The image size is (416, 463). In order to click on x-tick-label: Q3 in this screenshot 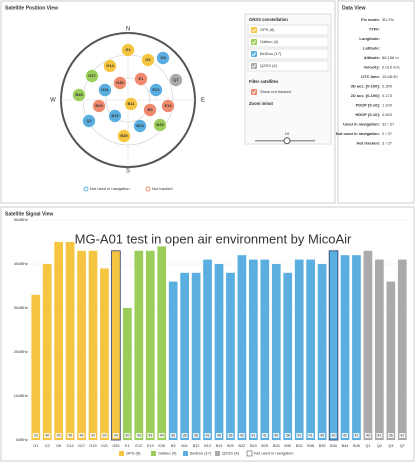, I will do `click(390, 446)`.